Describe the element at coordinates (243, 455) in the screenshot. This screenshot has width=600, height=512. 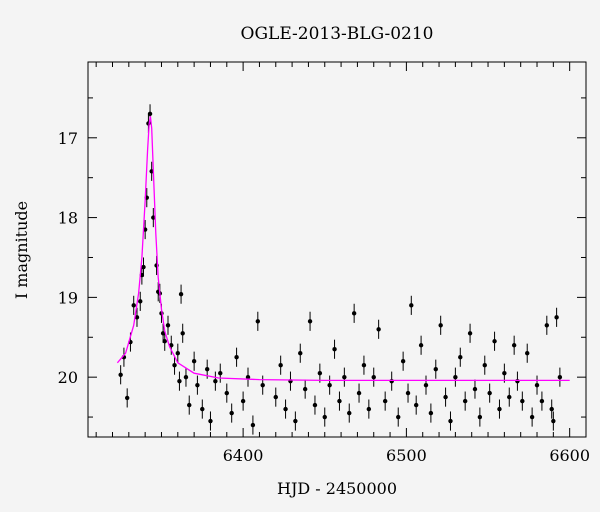
I see `x-tick-label: 6400` at that location.